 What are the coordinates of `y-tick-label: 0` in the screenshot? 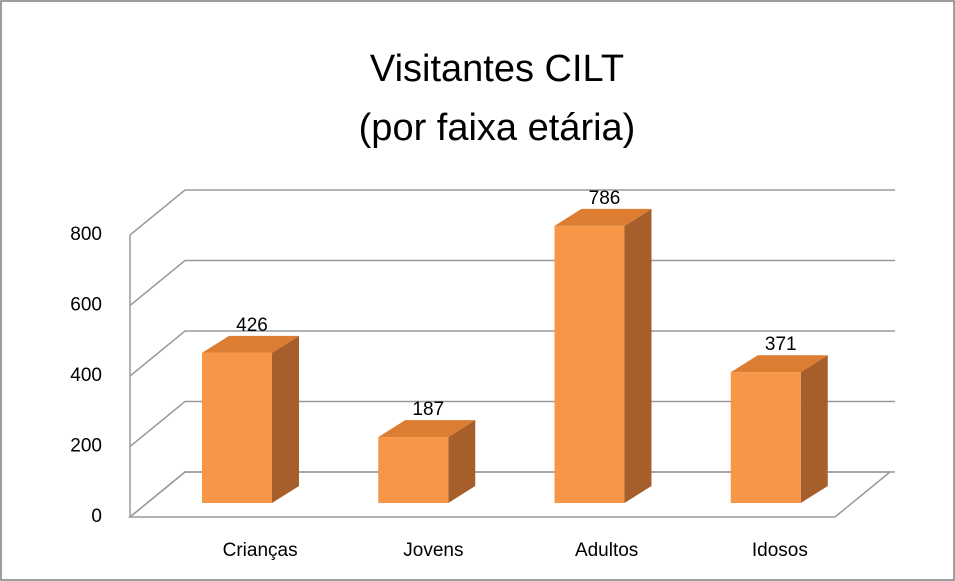 It's located at (96, 516).